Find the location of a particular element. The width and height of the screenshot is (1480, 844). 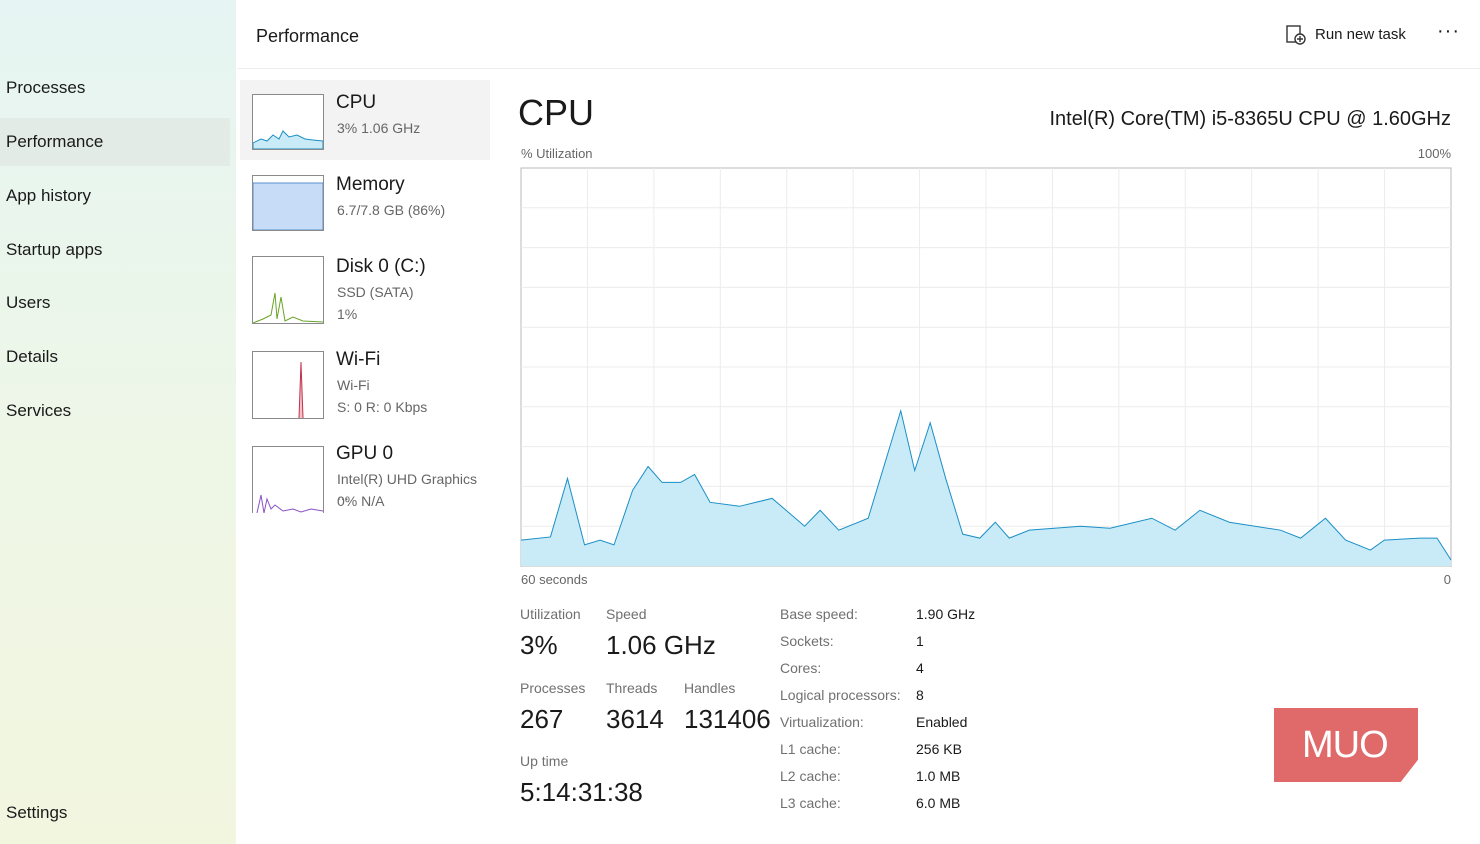

device-info: 0% N/A is located at coordinates (361, 501).